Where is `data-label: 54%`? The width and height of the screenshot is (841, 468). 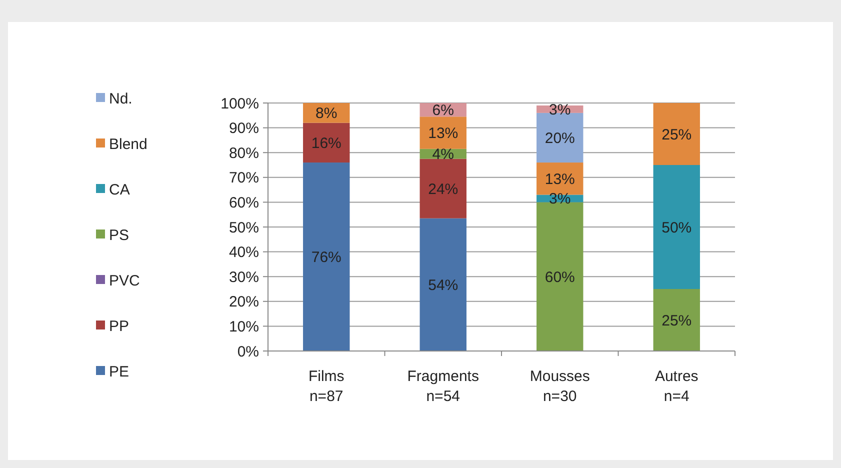
data-label: 54% is located at coordinates (443, 285).